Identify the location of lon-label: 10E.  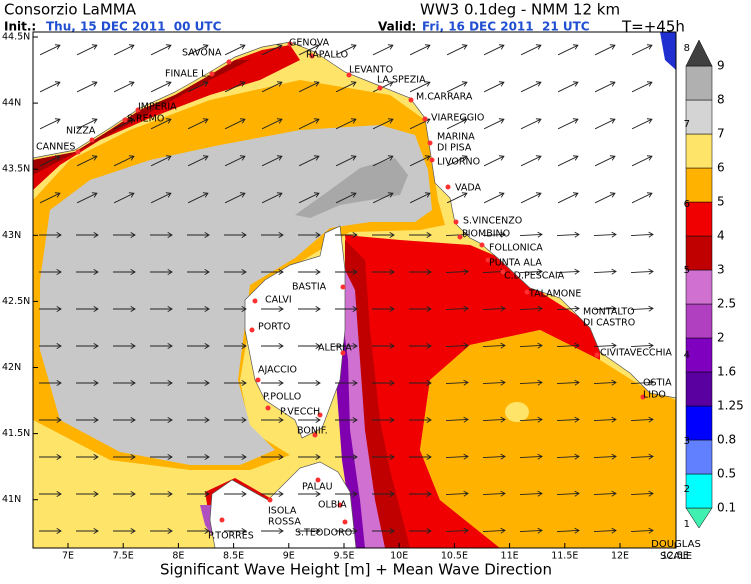
(399, 556).